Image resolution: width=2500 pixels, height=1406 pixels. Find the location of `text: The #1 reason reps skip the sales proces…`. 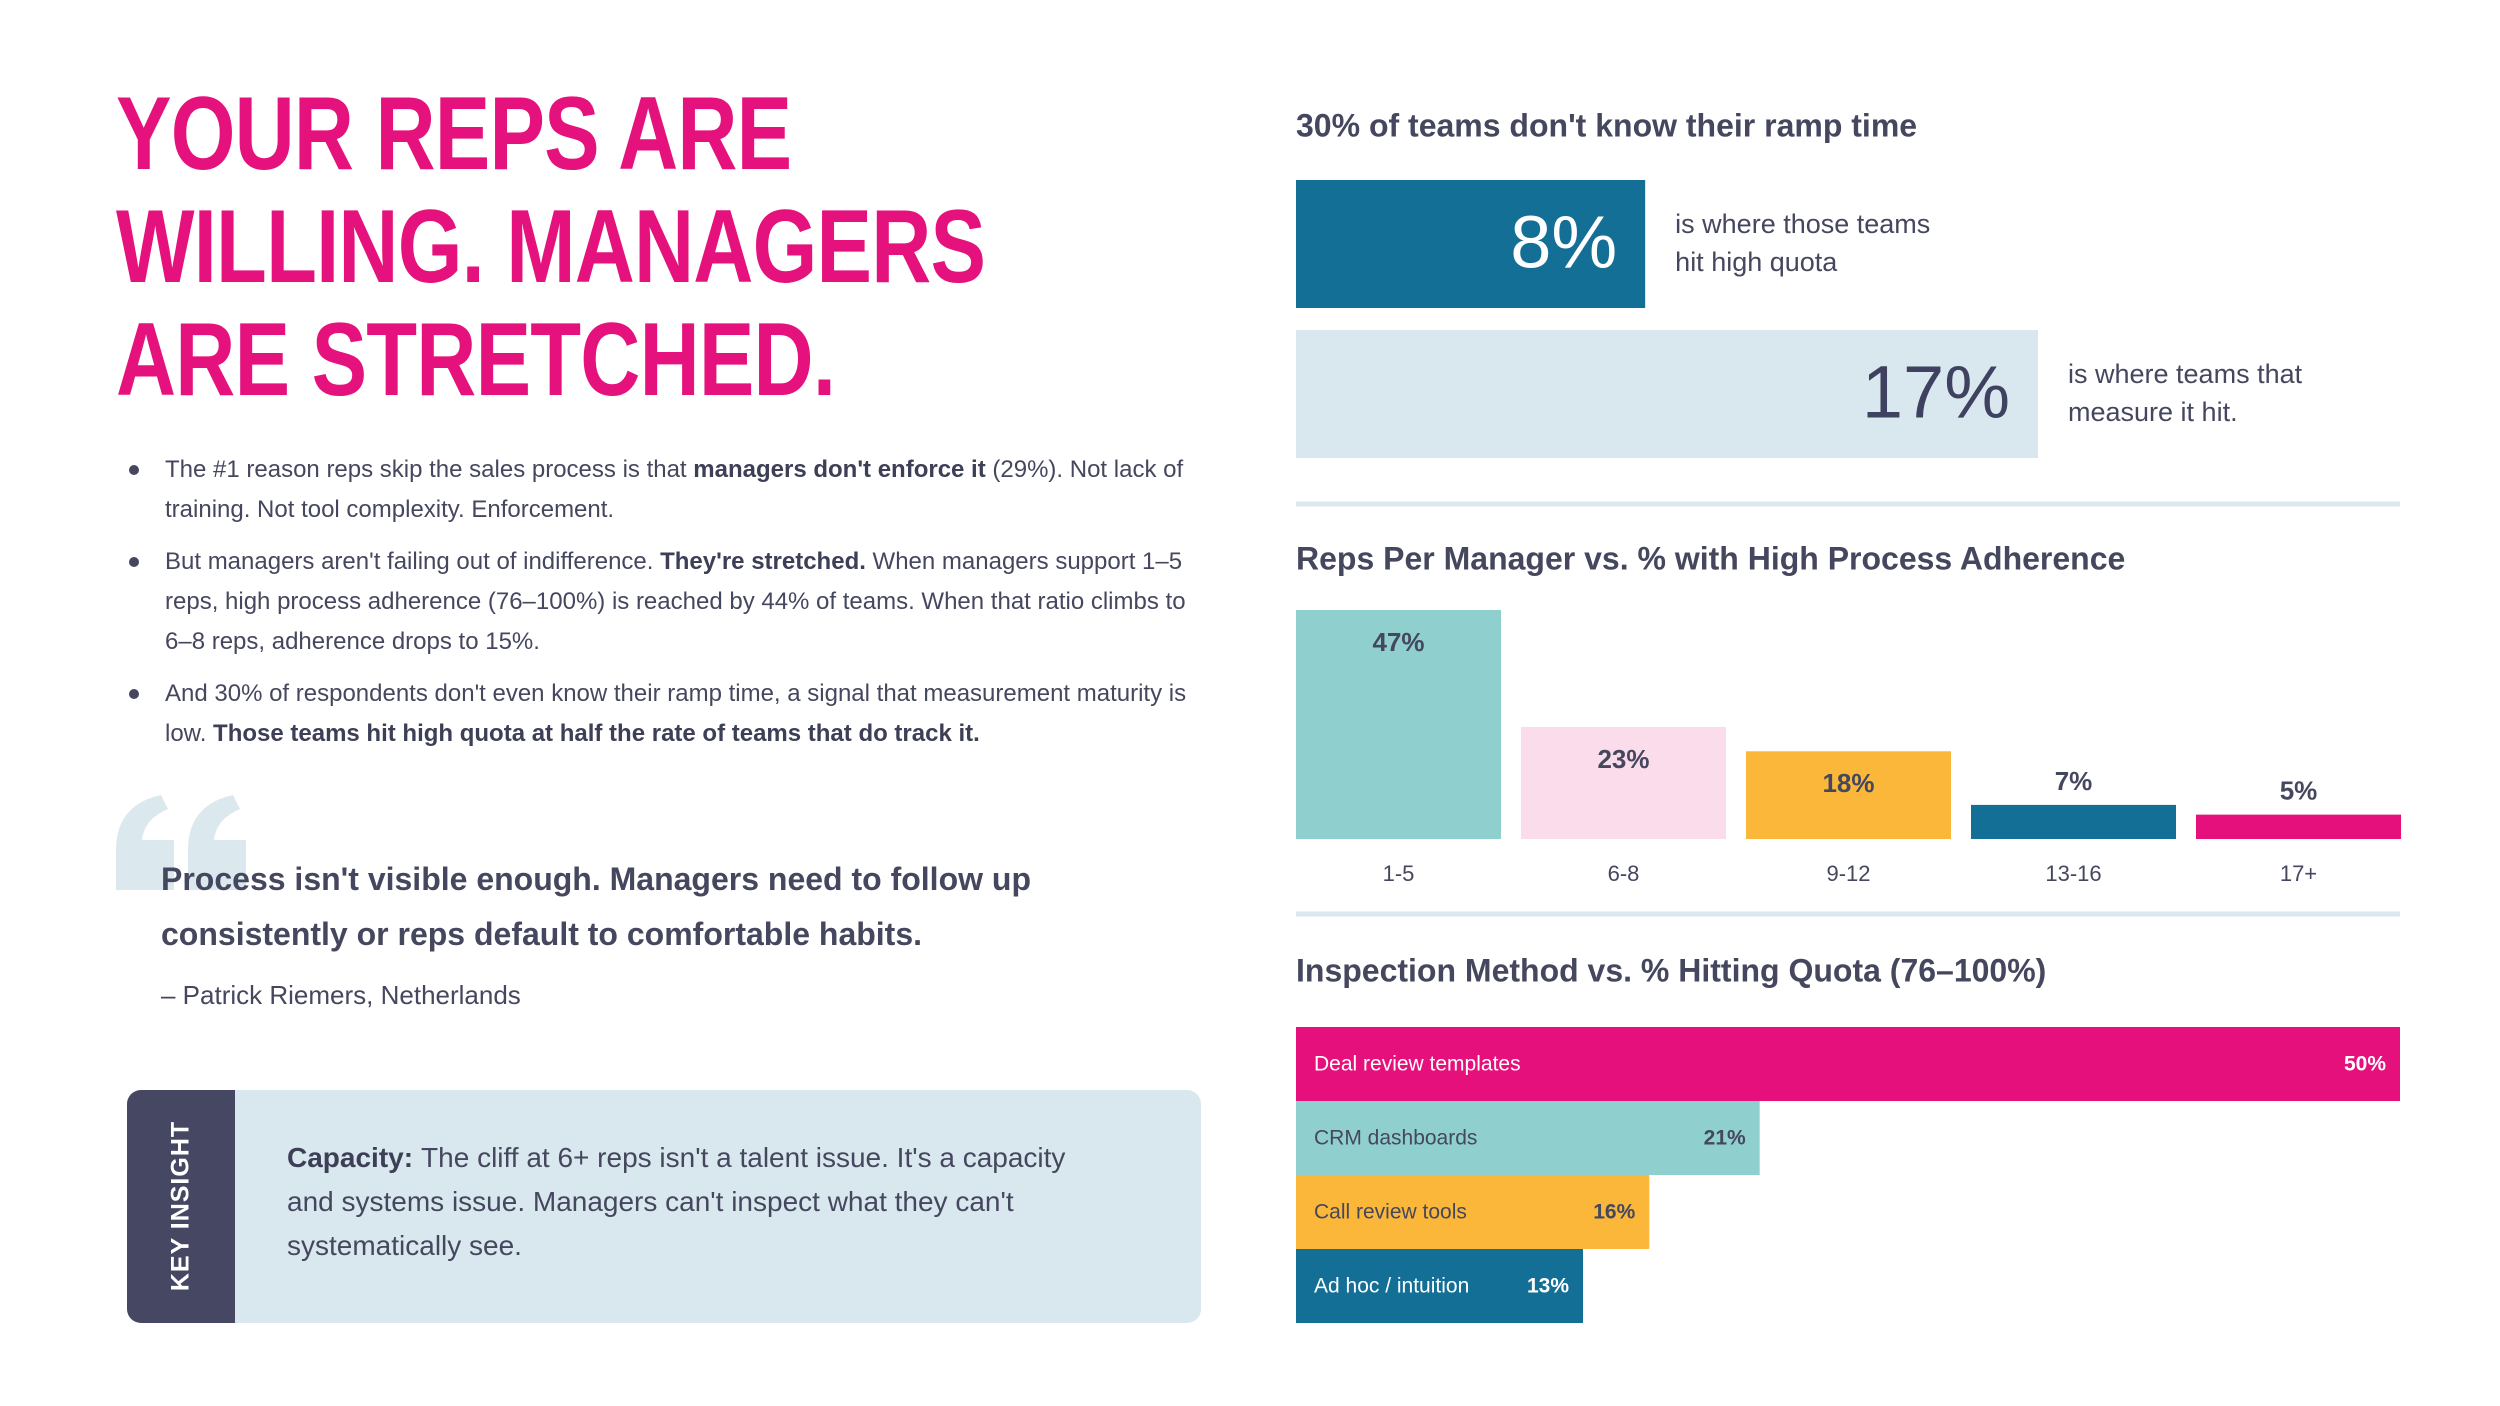

text: The #1 reason reps skip the sales proces… is located at coordinates (429, 469).